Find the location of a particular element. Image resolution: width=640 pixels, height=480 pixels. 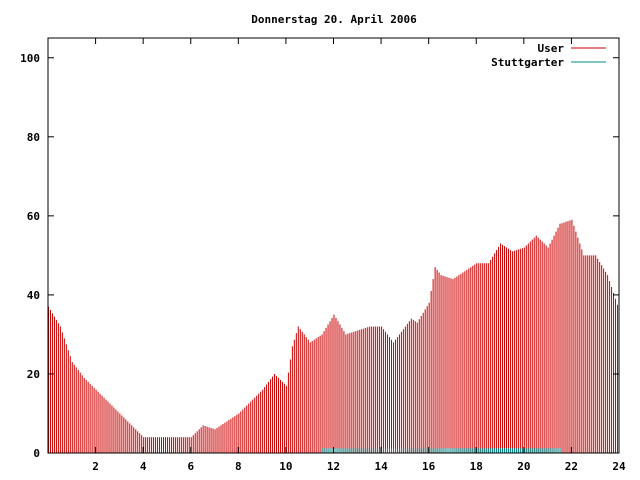

x-tick-label: 20 is located at coordinates (523, 466).